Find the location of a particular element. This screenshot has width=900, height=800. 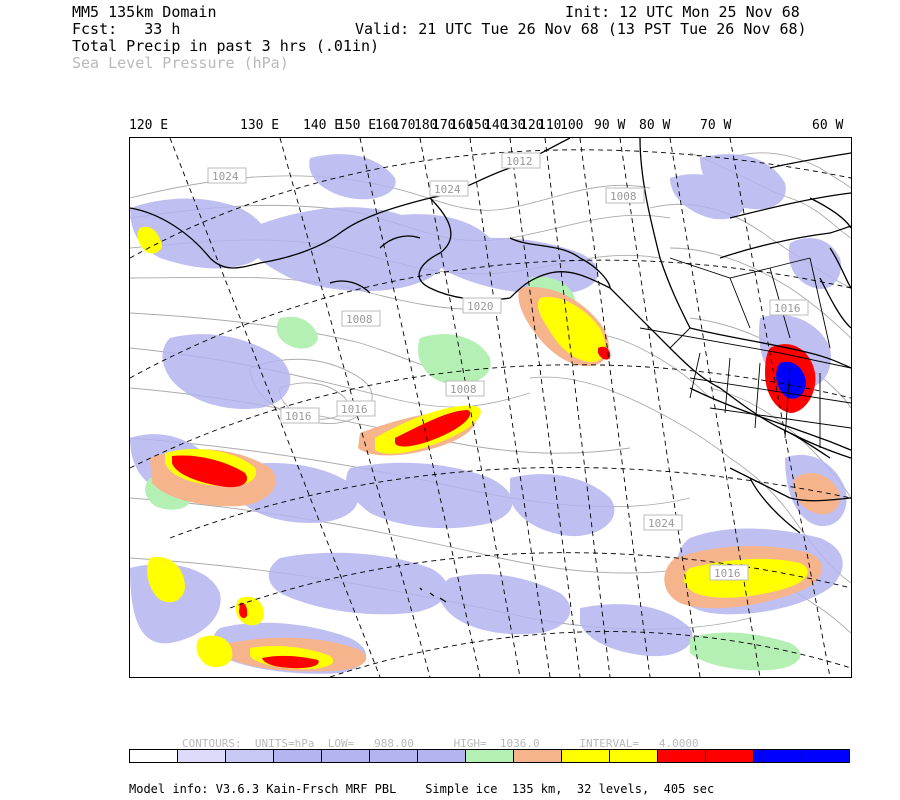

lon-label: 120 is located at coordinates (532, 125).